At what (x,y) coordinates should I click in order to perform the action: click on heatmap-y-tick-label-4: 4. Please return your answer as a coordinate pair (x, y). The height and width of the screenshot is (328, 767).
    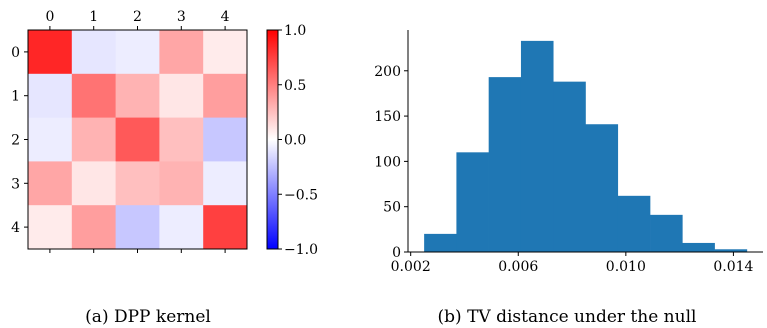
    Looking at the image, I should click on (15, 228).